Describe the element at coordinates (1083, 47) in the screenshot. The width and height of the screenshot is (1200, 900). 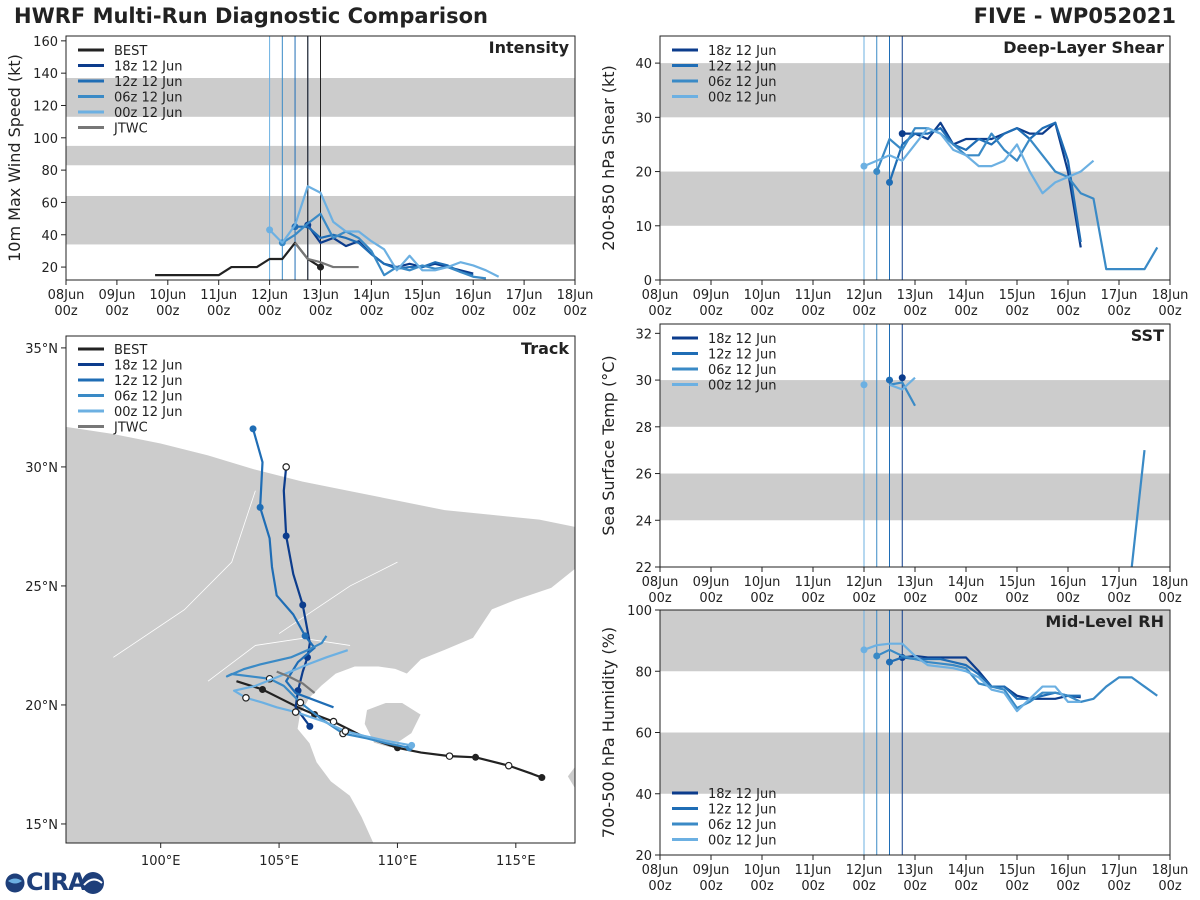
I see `panel-title: Deep-Layer Shear` at that location.